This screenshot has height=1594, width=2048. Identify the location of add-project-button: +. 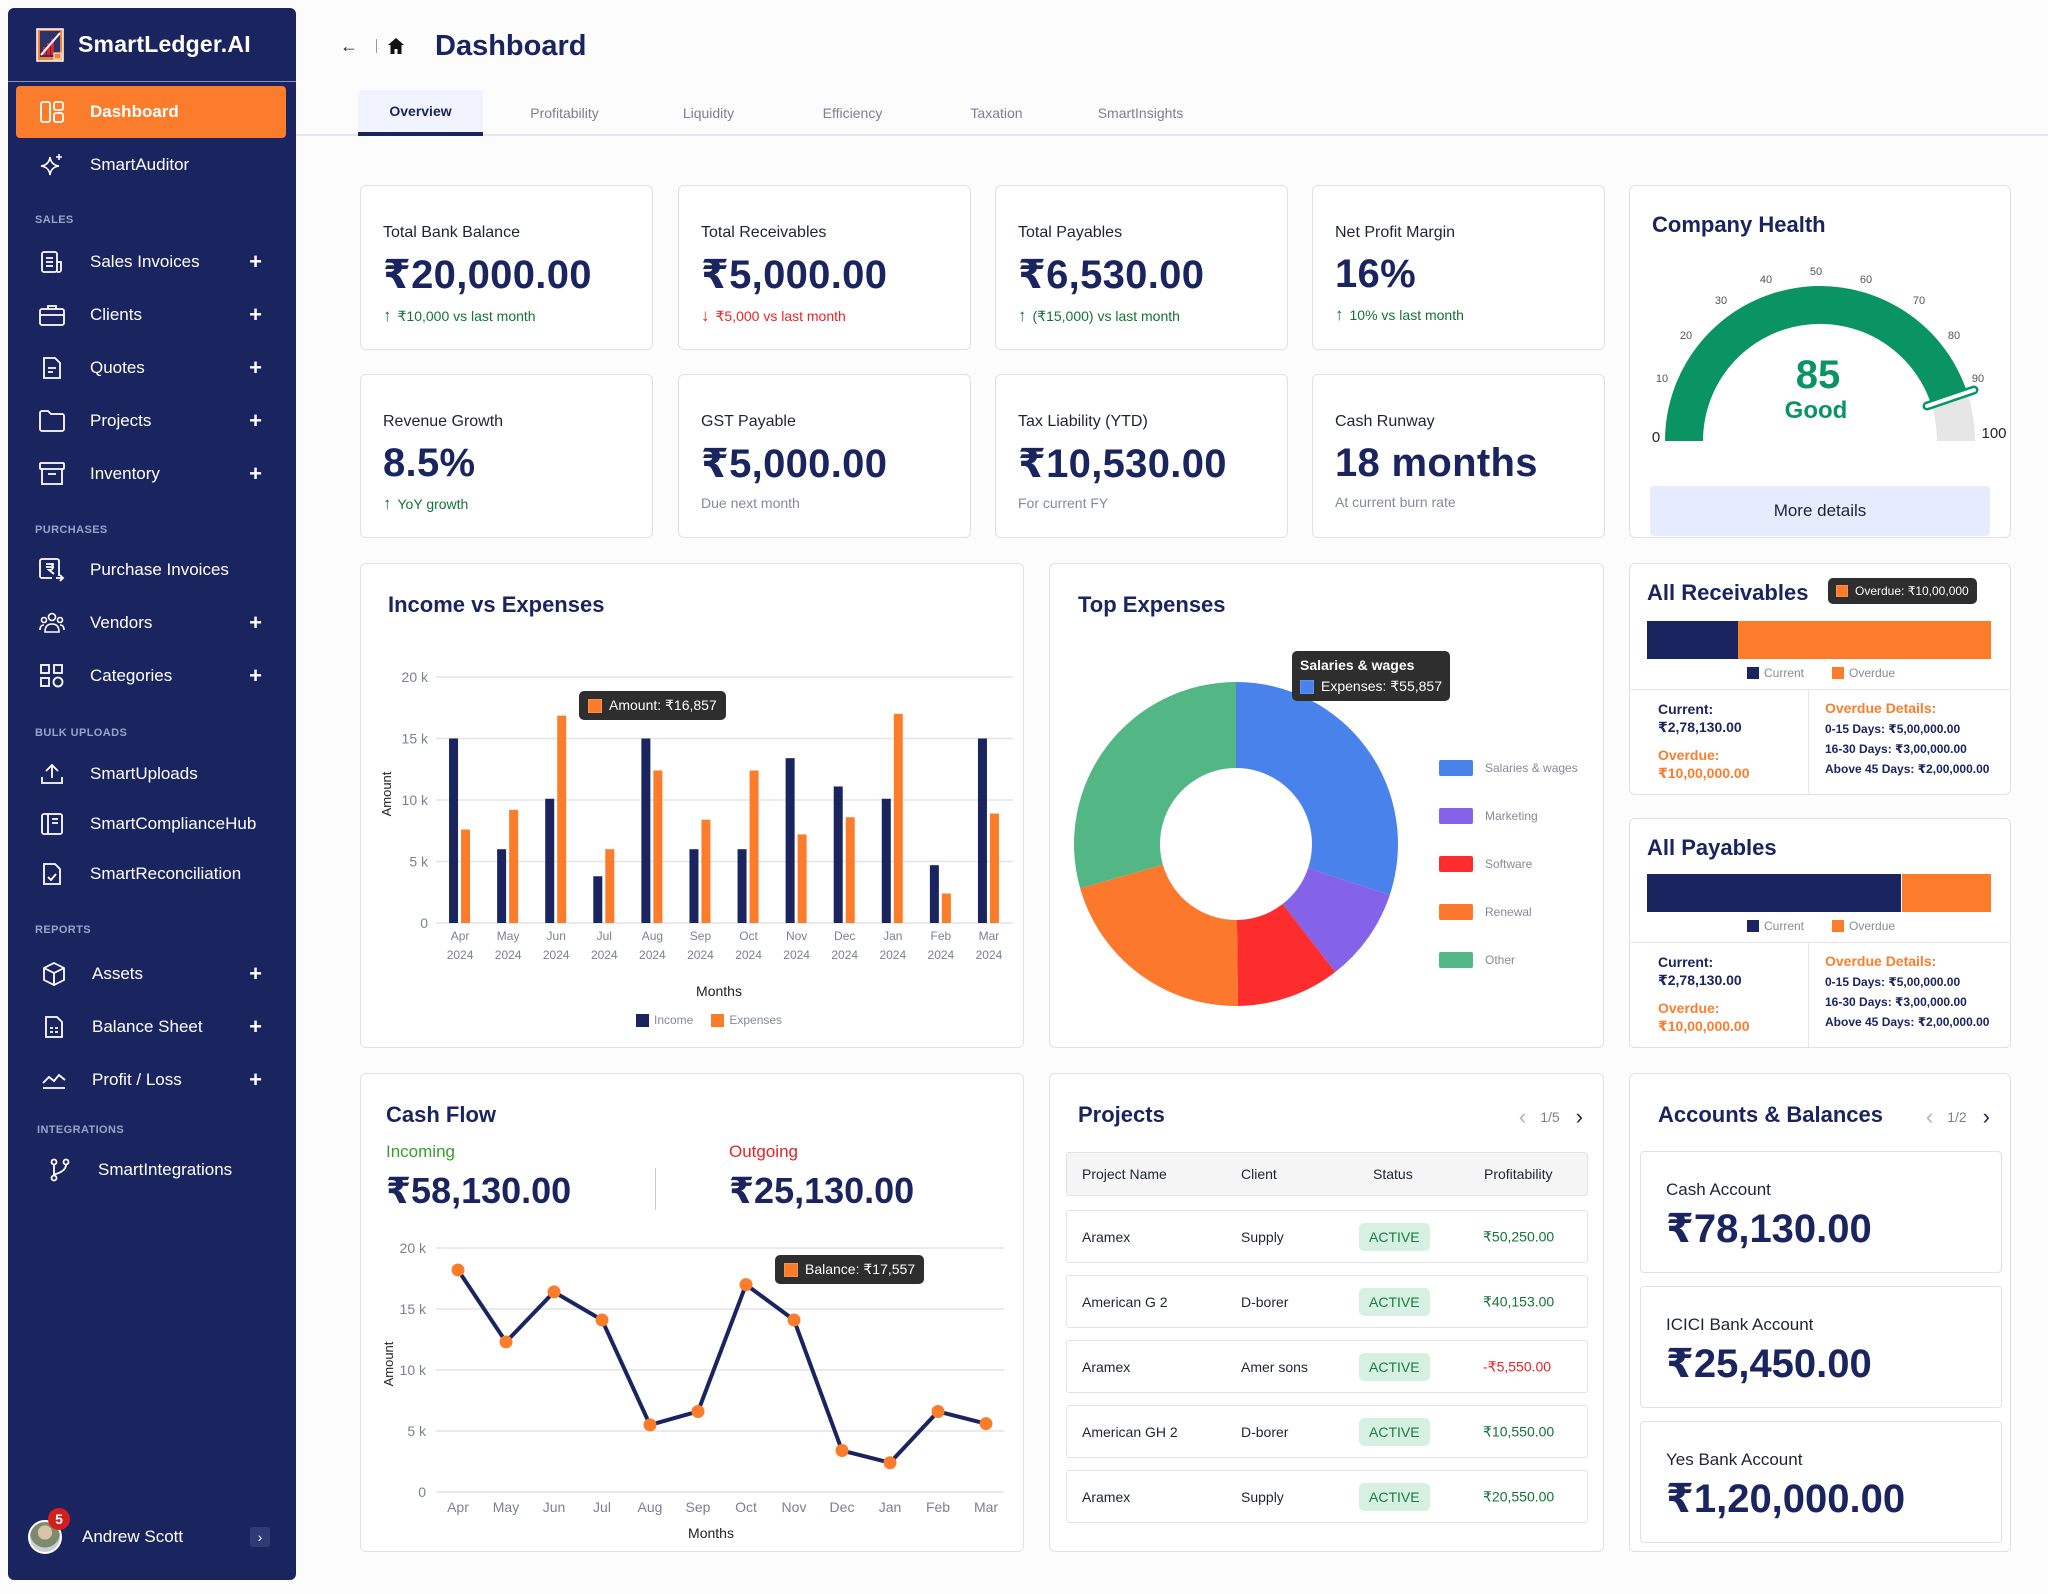
(255, 420).